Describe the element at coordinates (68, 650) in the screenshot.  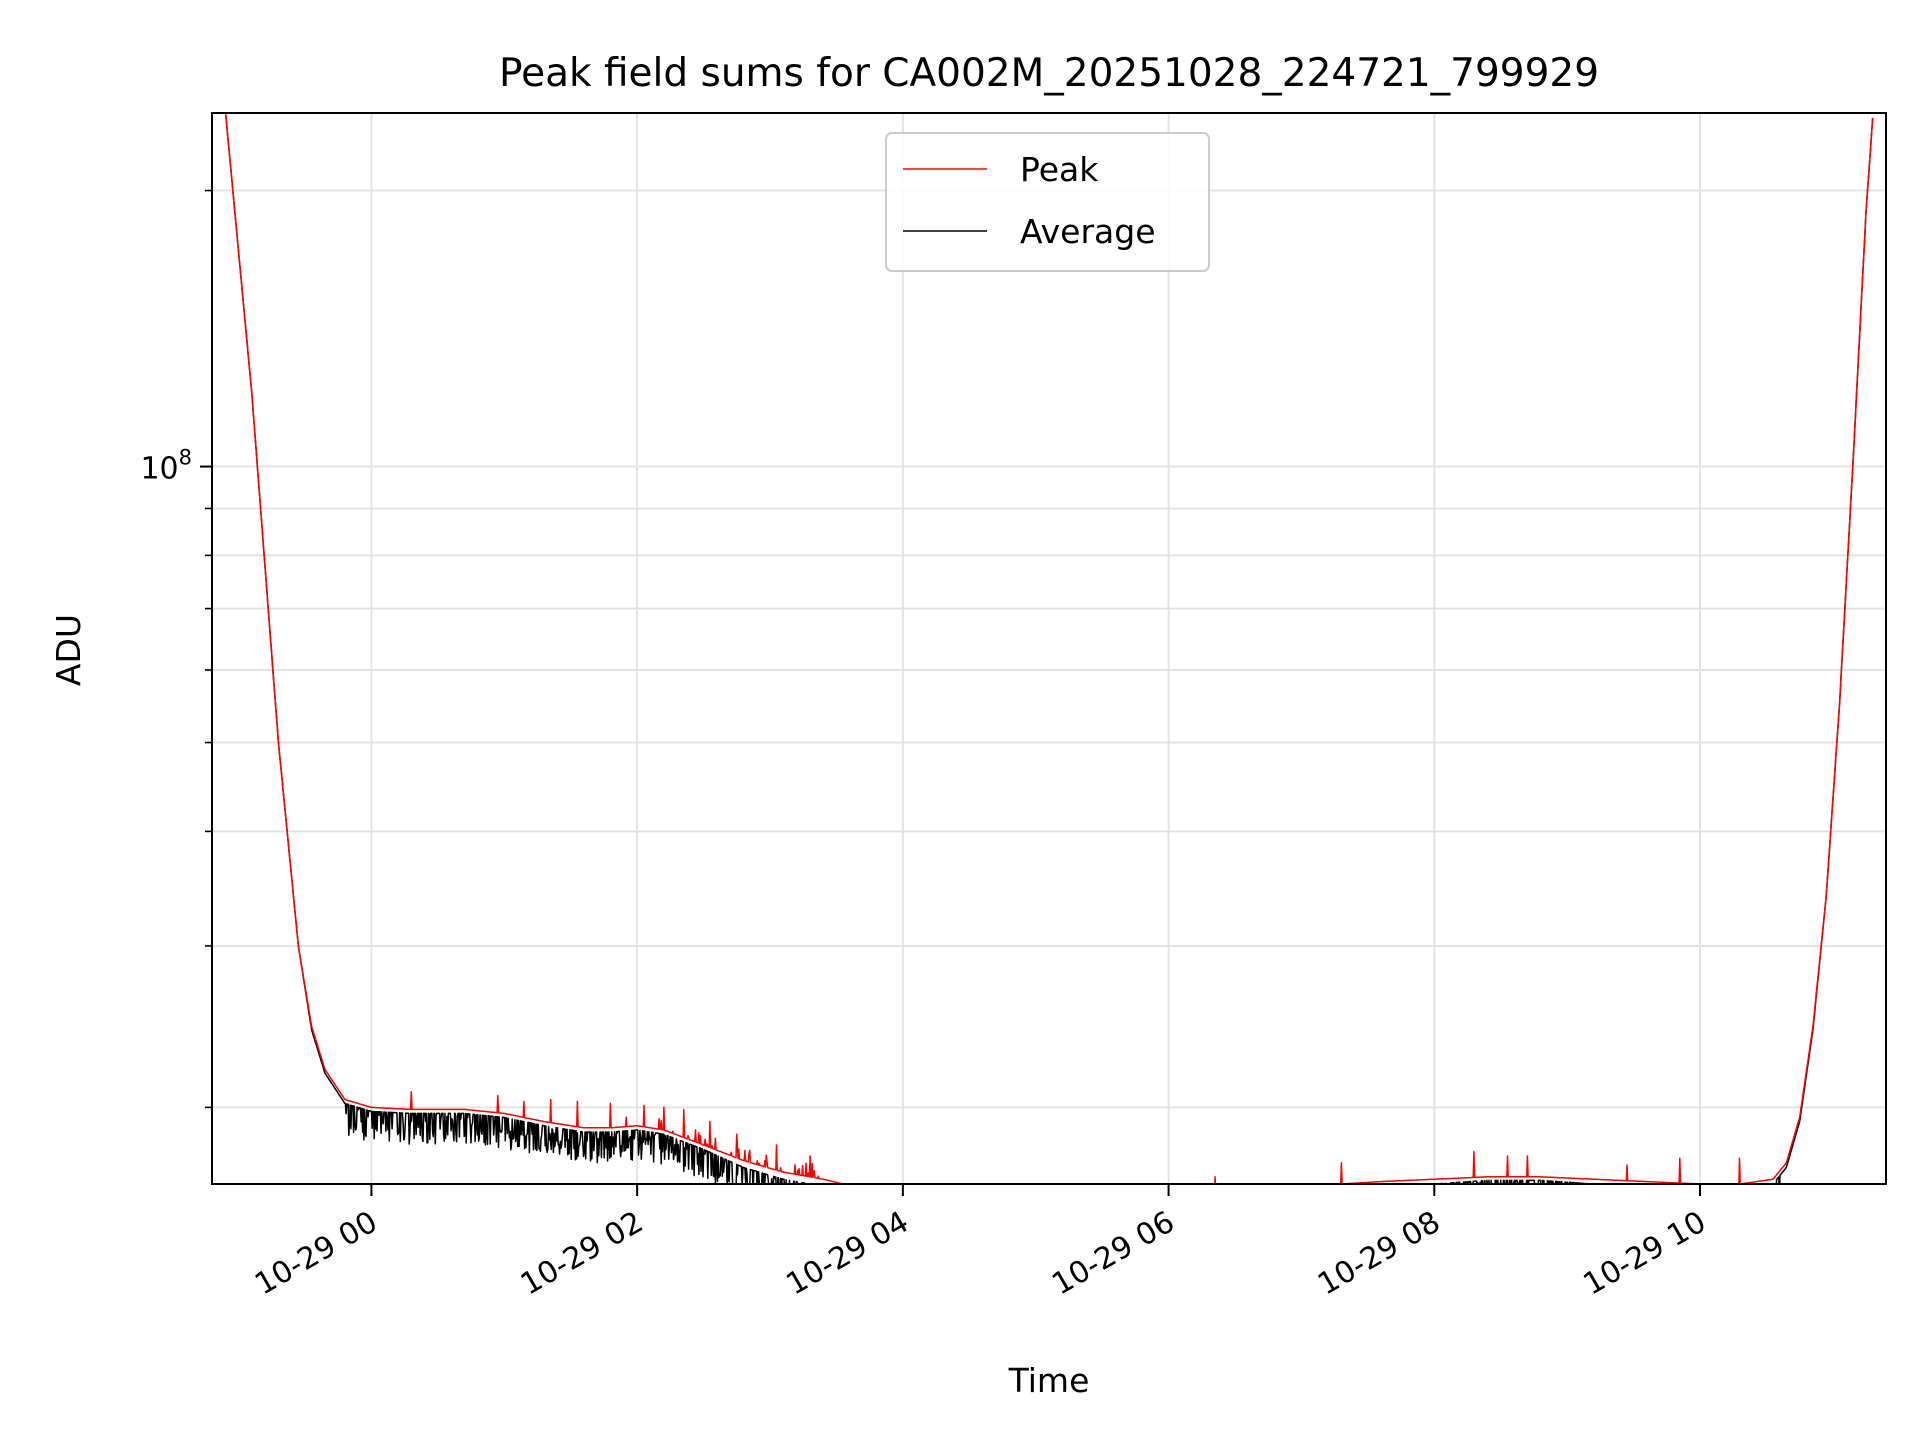
I see `y-axis-label: ADU` at that location.